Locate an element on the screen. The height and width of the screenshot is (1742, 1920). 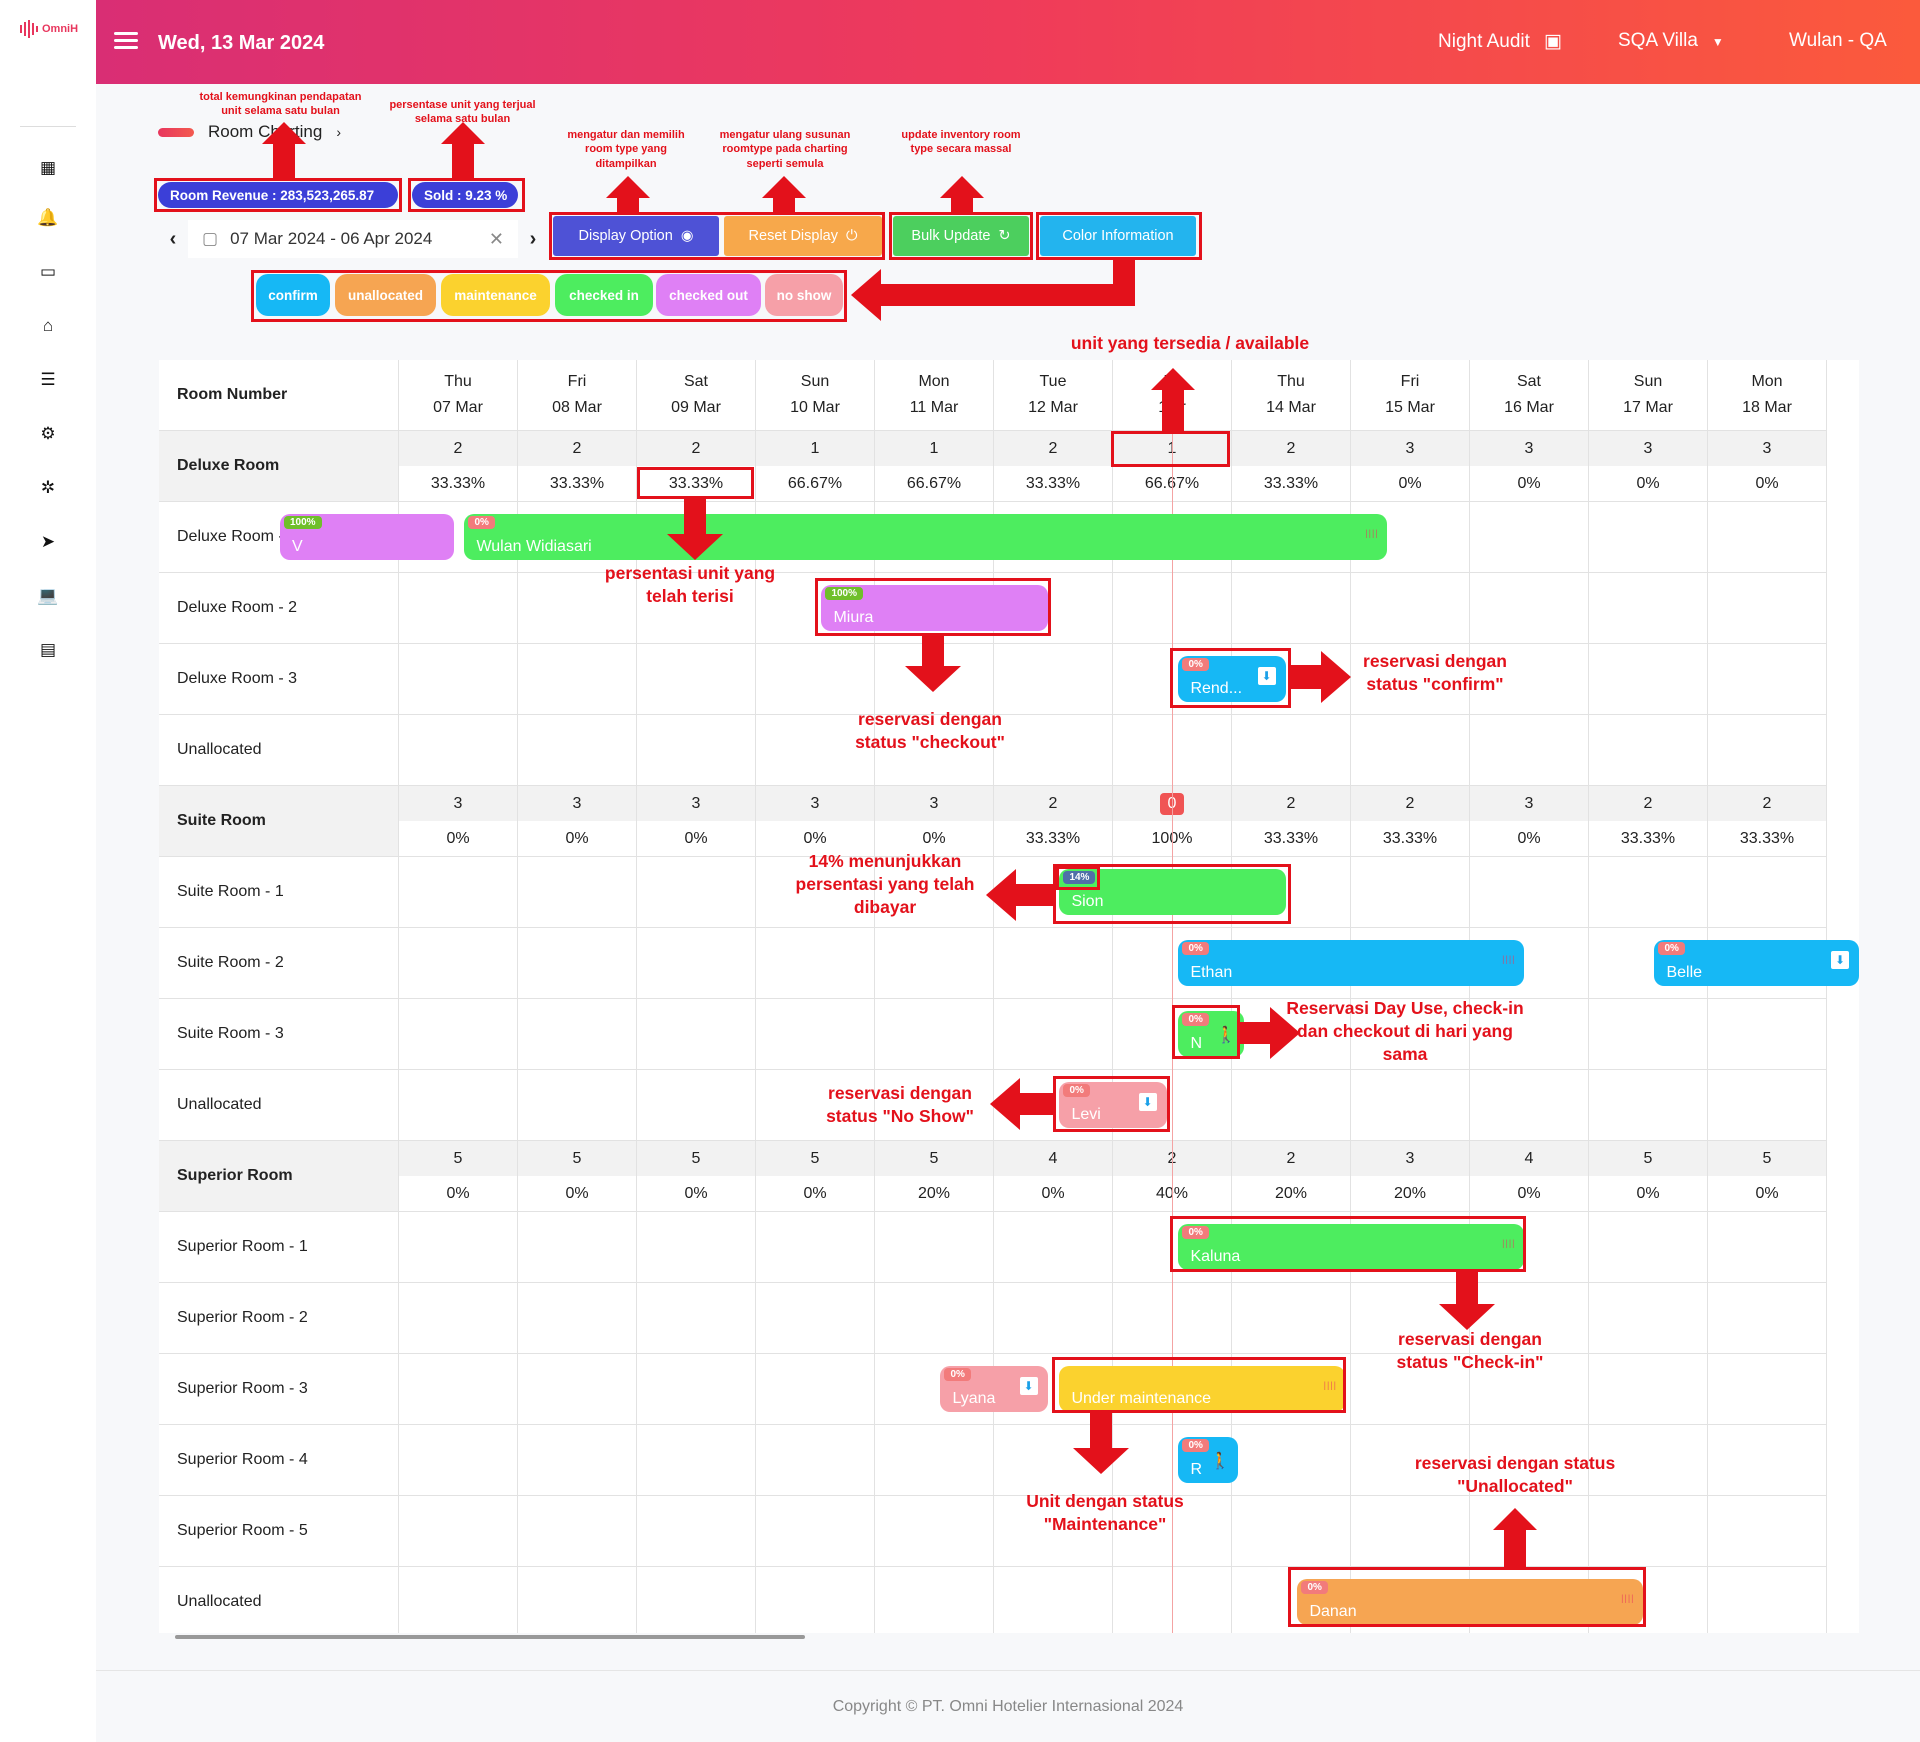
report-icon: ▤ is located at coordinates (48, 649).